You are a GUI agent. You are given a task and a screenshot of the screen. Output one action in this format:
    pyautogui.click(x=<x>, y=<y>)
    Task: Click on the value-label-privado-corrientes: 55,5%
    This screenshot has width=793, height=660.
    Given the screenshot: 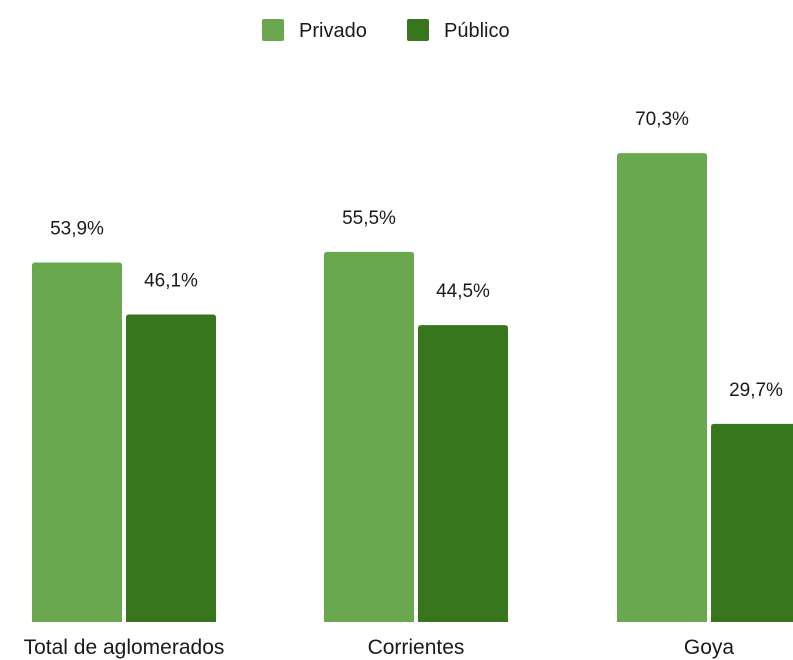 What is the action you would take?
    pyautogui.click(x=369, y=218)
    